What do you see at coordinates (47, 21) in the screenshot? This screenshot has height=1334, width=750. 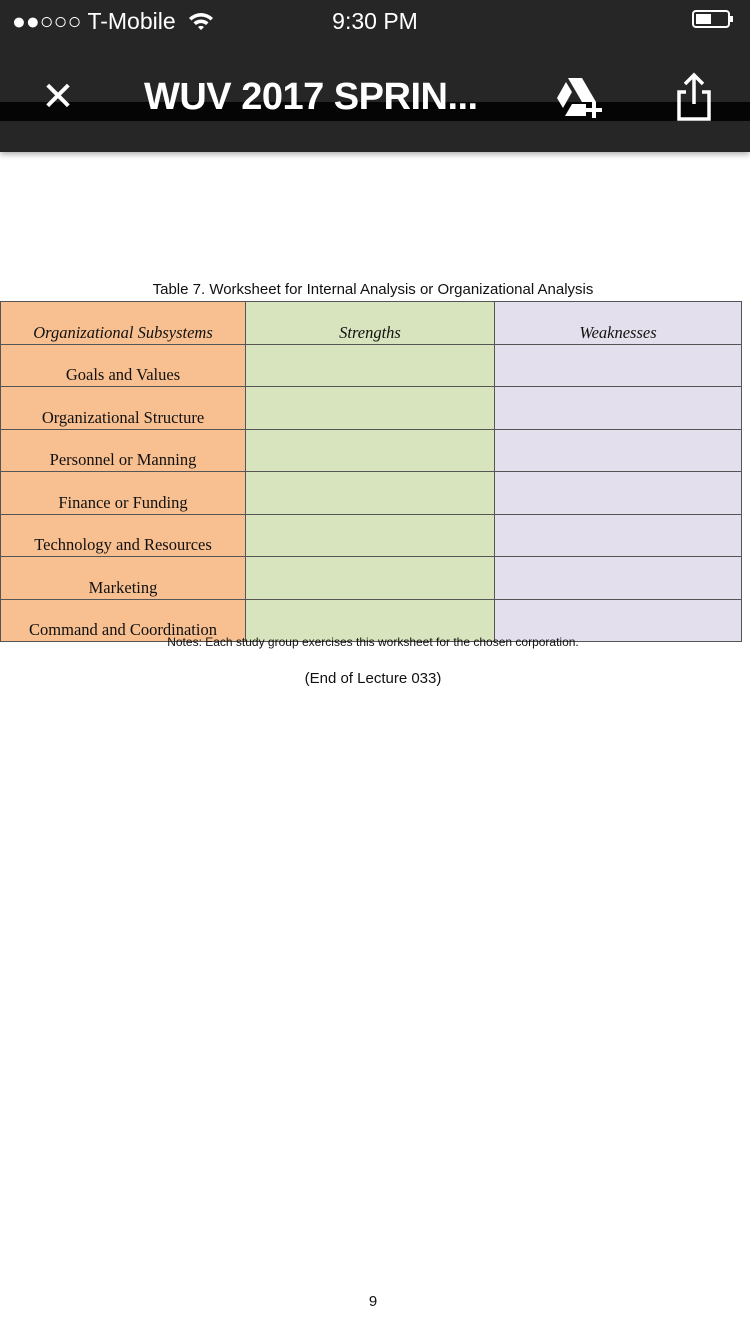 I see `signal-icon: ●●○○○` at bounding box center [47, 21].